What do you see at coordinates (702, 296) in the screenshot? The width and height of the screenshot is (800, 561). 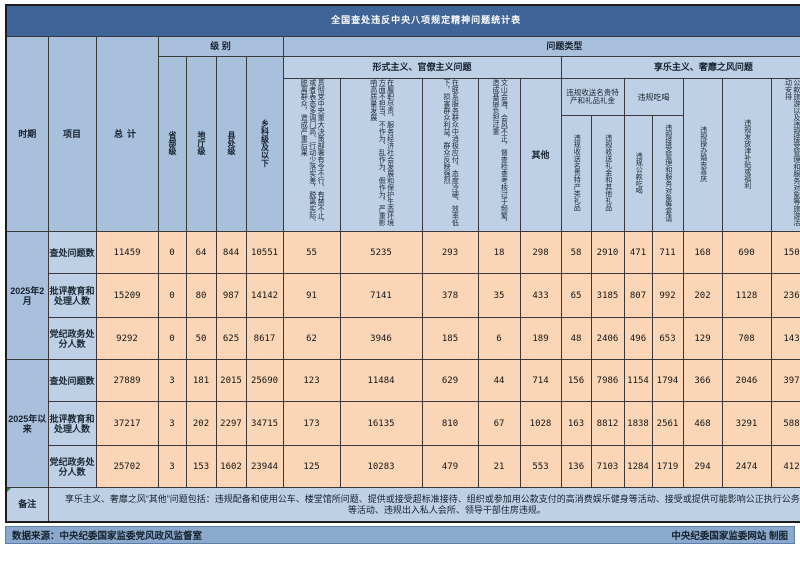 I see `cell-hedonism-5: 202` at bounding box center [702, 296].